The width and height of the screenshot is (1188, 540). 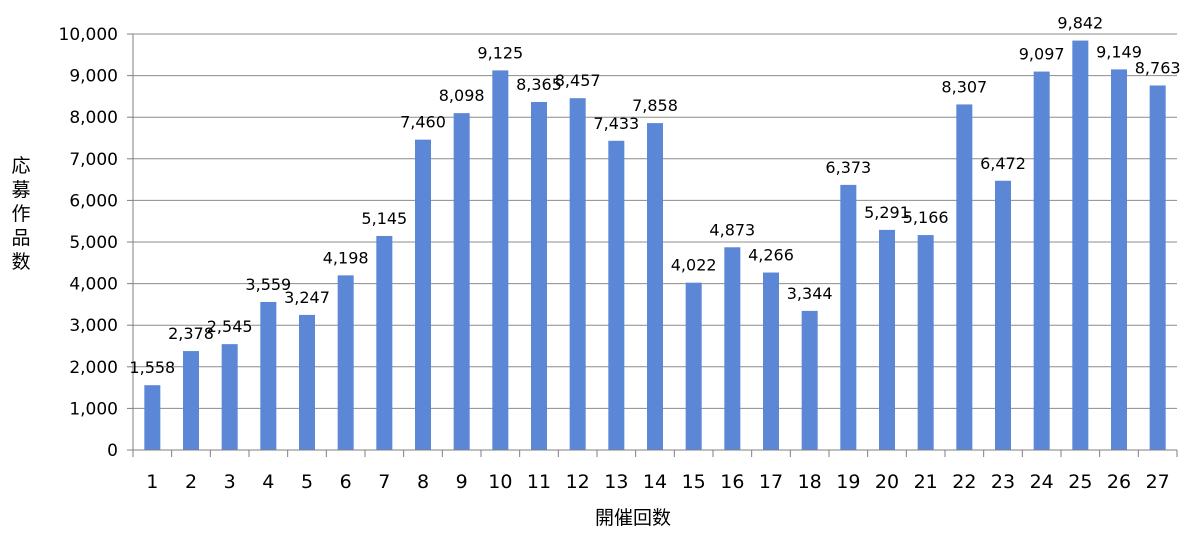 I want to click on data-label: 9,097, so click(x=1042, y=54).